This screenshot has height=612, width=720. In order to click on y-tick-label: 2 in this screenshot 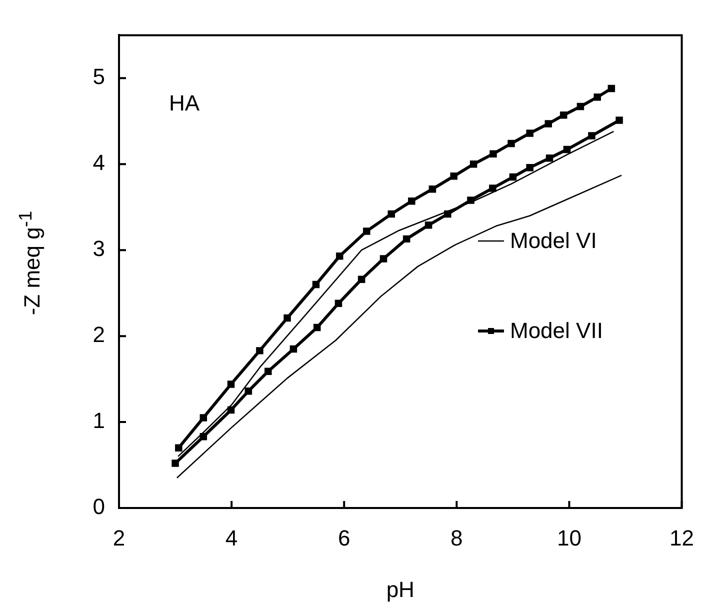, I will do `click(98, 335)`.